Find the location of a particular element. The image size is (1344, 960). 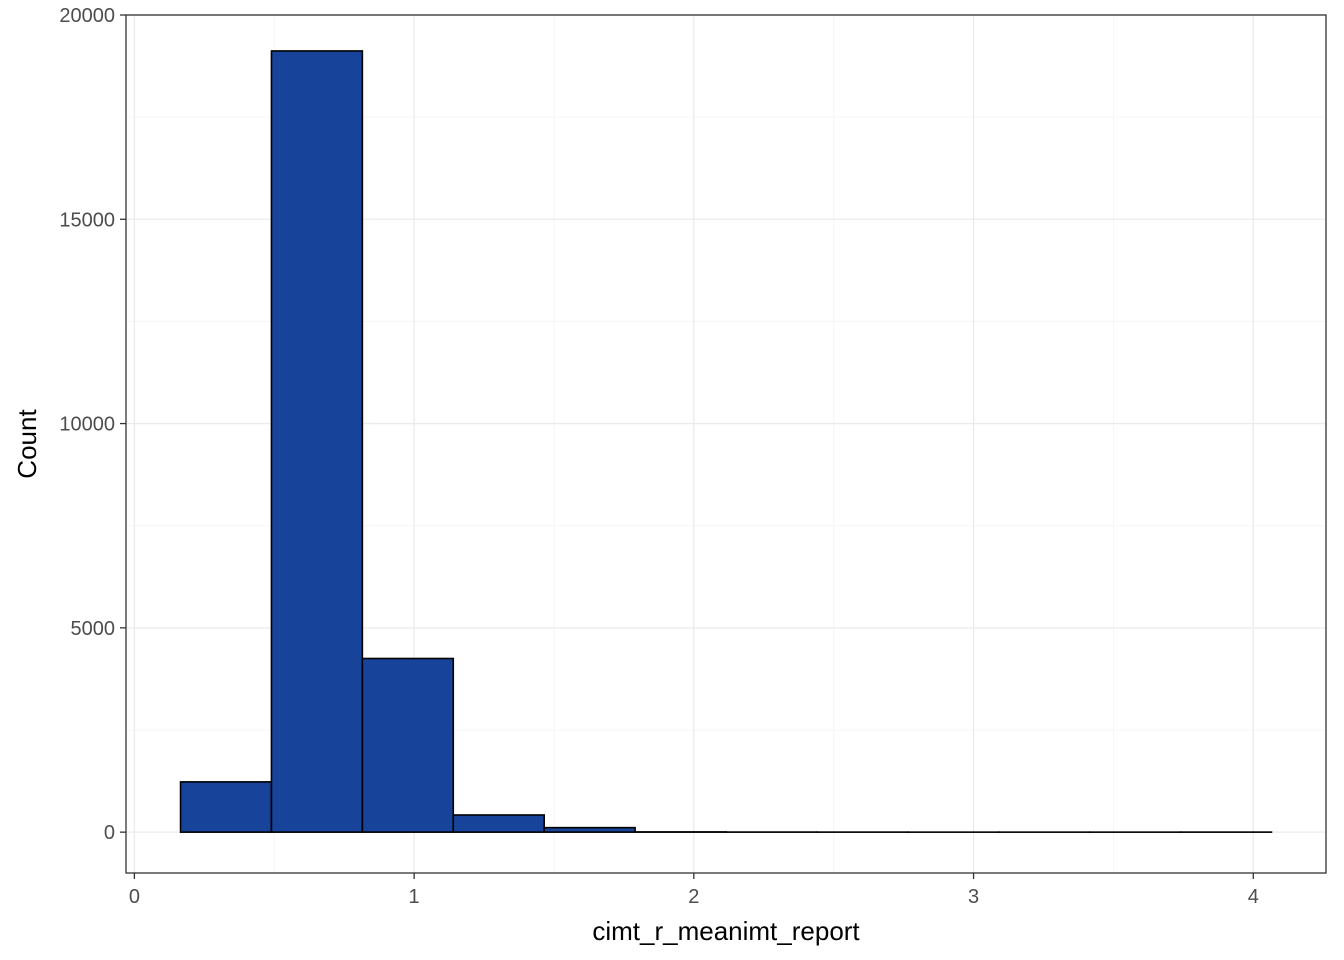

y-axis-ticks: 0 5000 10000 15000 20000 is located at coordinates (92, 424).